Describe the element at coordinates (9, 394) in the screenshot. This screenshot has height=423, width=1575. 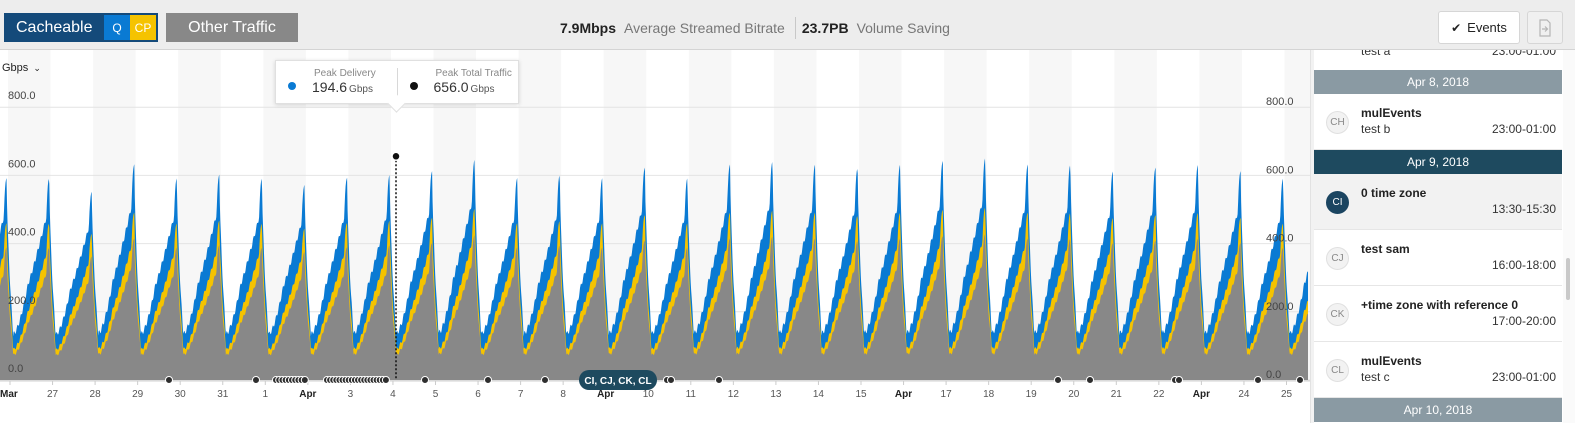
I see `x-tick-label: Mar` at that location.